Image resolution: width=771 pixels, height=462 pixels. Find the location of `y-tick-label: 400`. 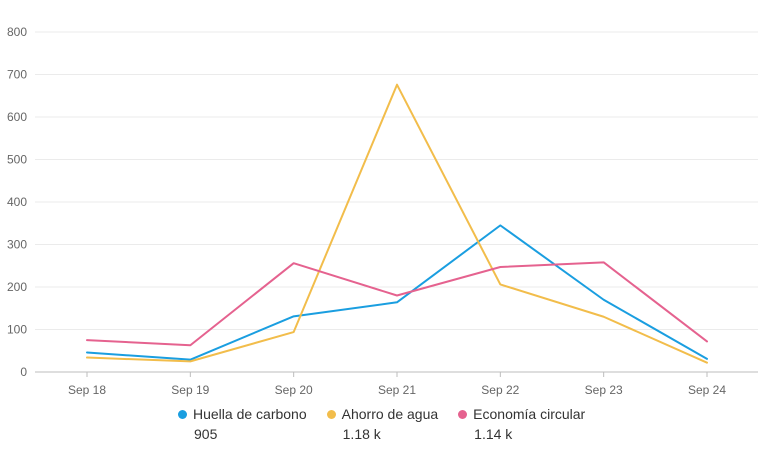

y-tick-label: 400 is located at coordinates (17, 202).